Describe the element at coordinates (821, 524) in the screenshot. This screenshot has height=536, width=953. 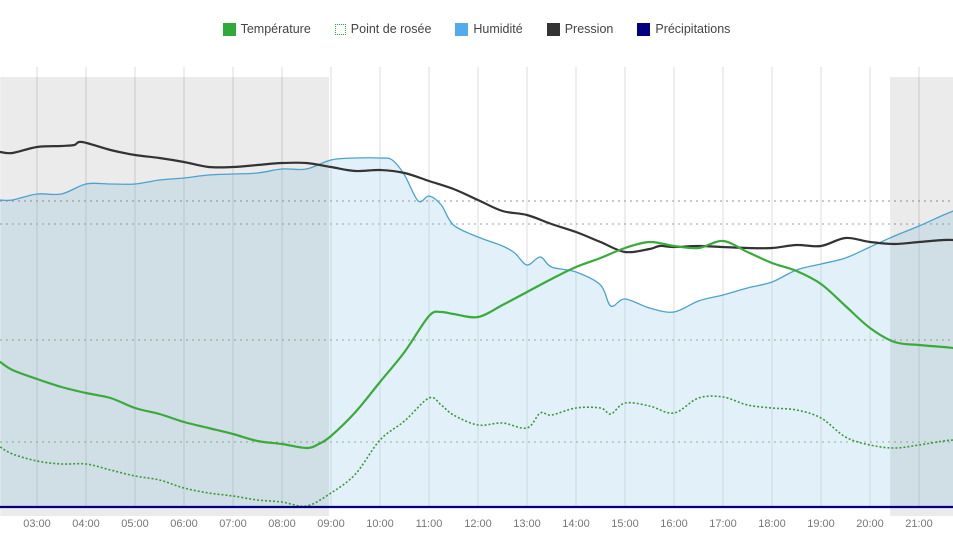
I see `x-tick-label: 19:00` at that location.